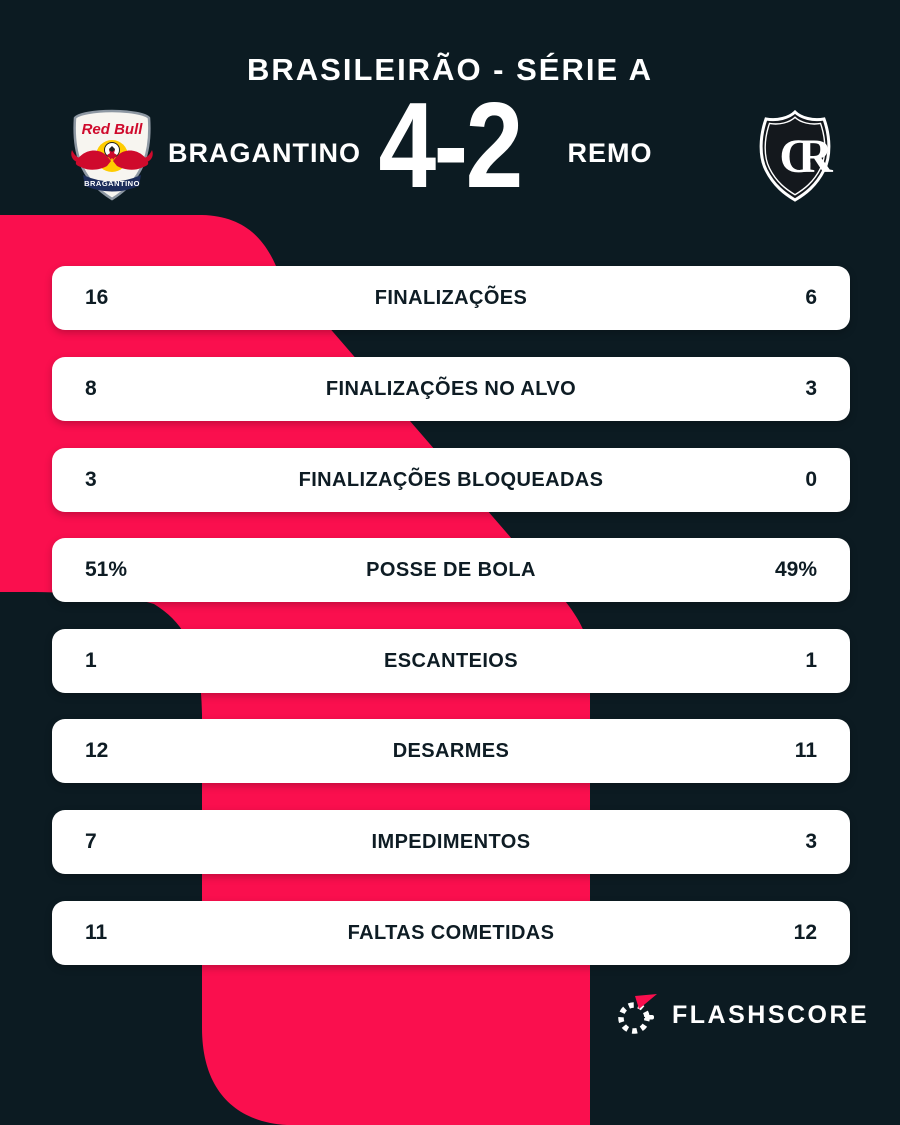 This screenshot has width=900, height=1125. I want to click on stat-label: FINALIZAÇÕES BLOQUEADAS, so click(451, 479).